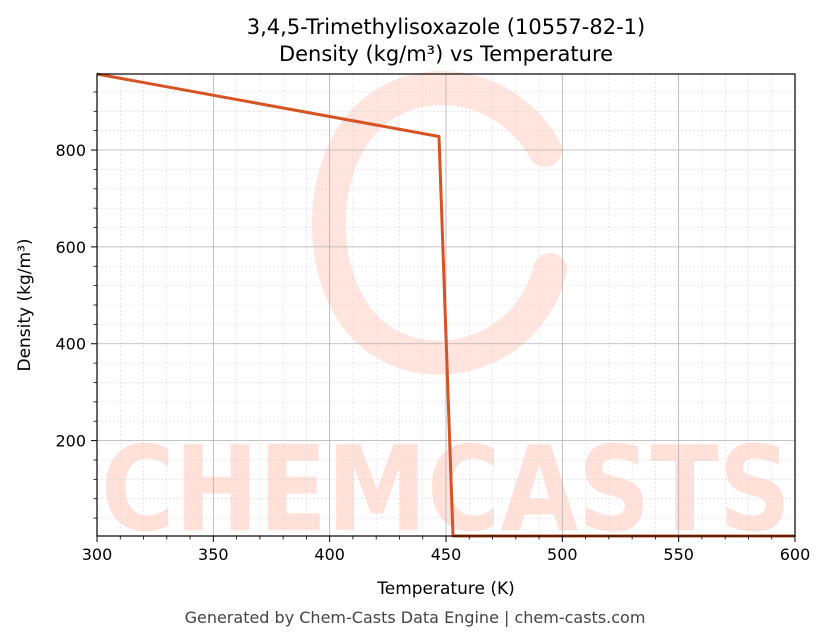  Describe the element at coordinates (446, 54) in the screenshot. I see `chart-title-line-2: Density (kg/m³) vs Temperature` at that location.